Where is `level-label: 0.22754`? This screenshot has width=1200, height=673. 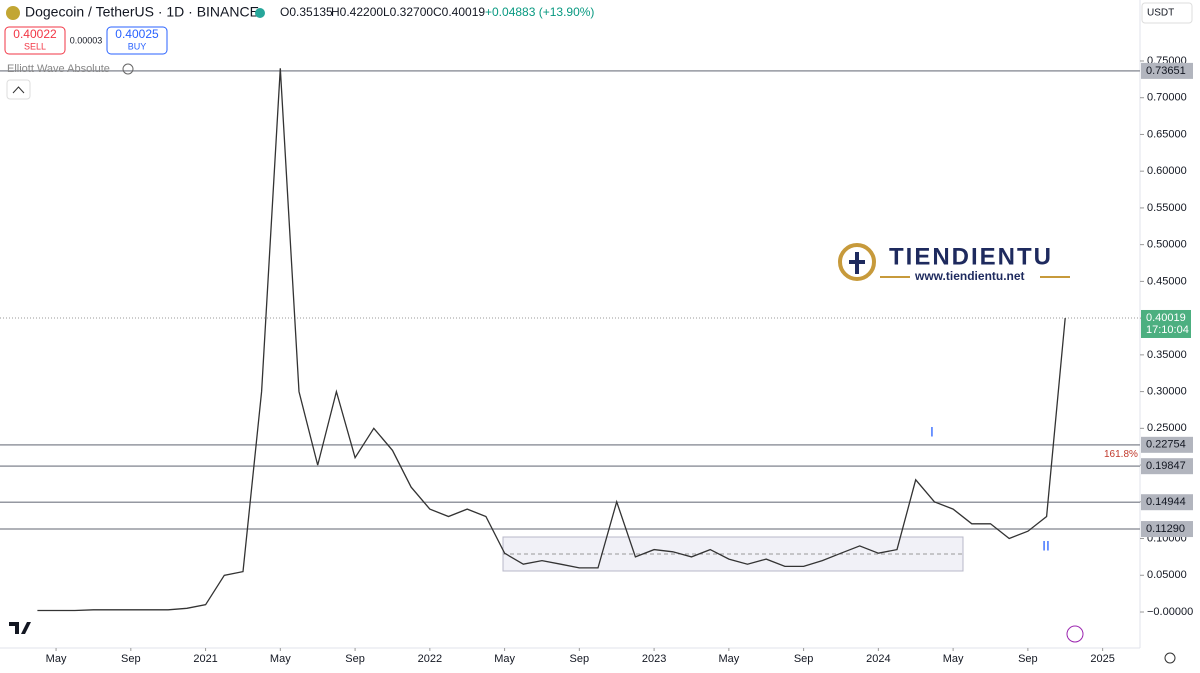
level-label: 0.22754 is located at coordinates (1166, 445).